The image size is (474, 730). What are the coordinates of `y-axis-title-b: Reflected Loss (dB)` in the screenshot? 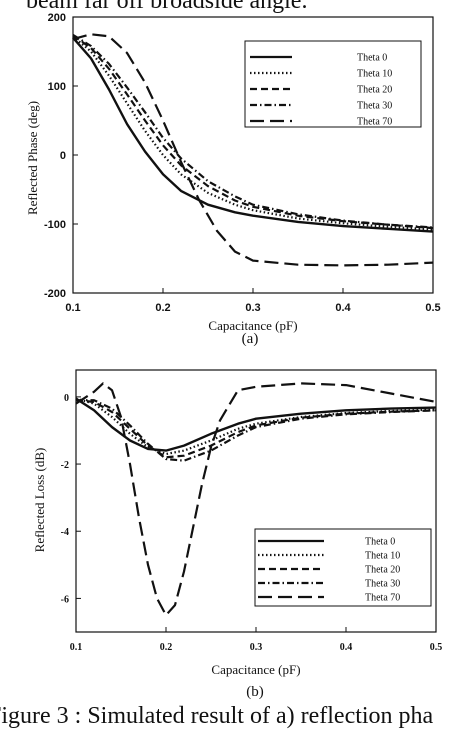 It's located at (39, 500).